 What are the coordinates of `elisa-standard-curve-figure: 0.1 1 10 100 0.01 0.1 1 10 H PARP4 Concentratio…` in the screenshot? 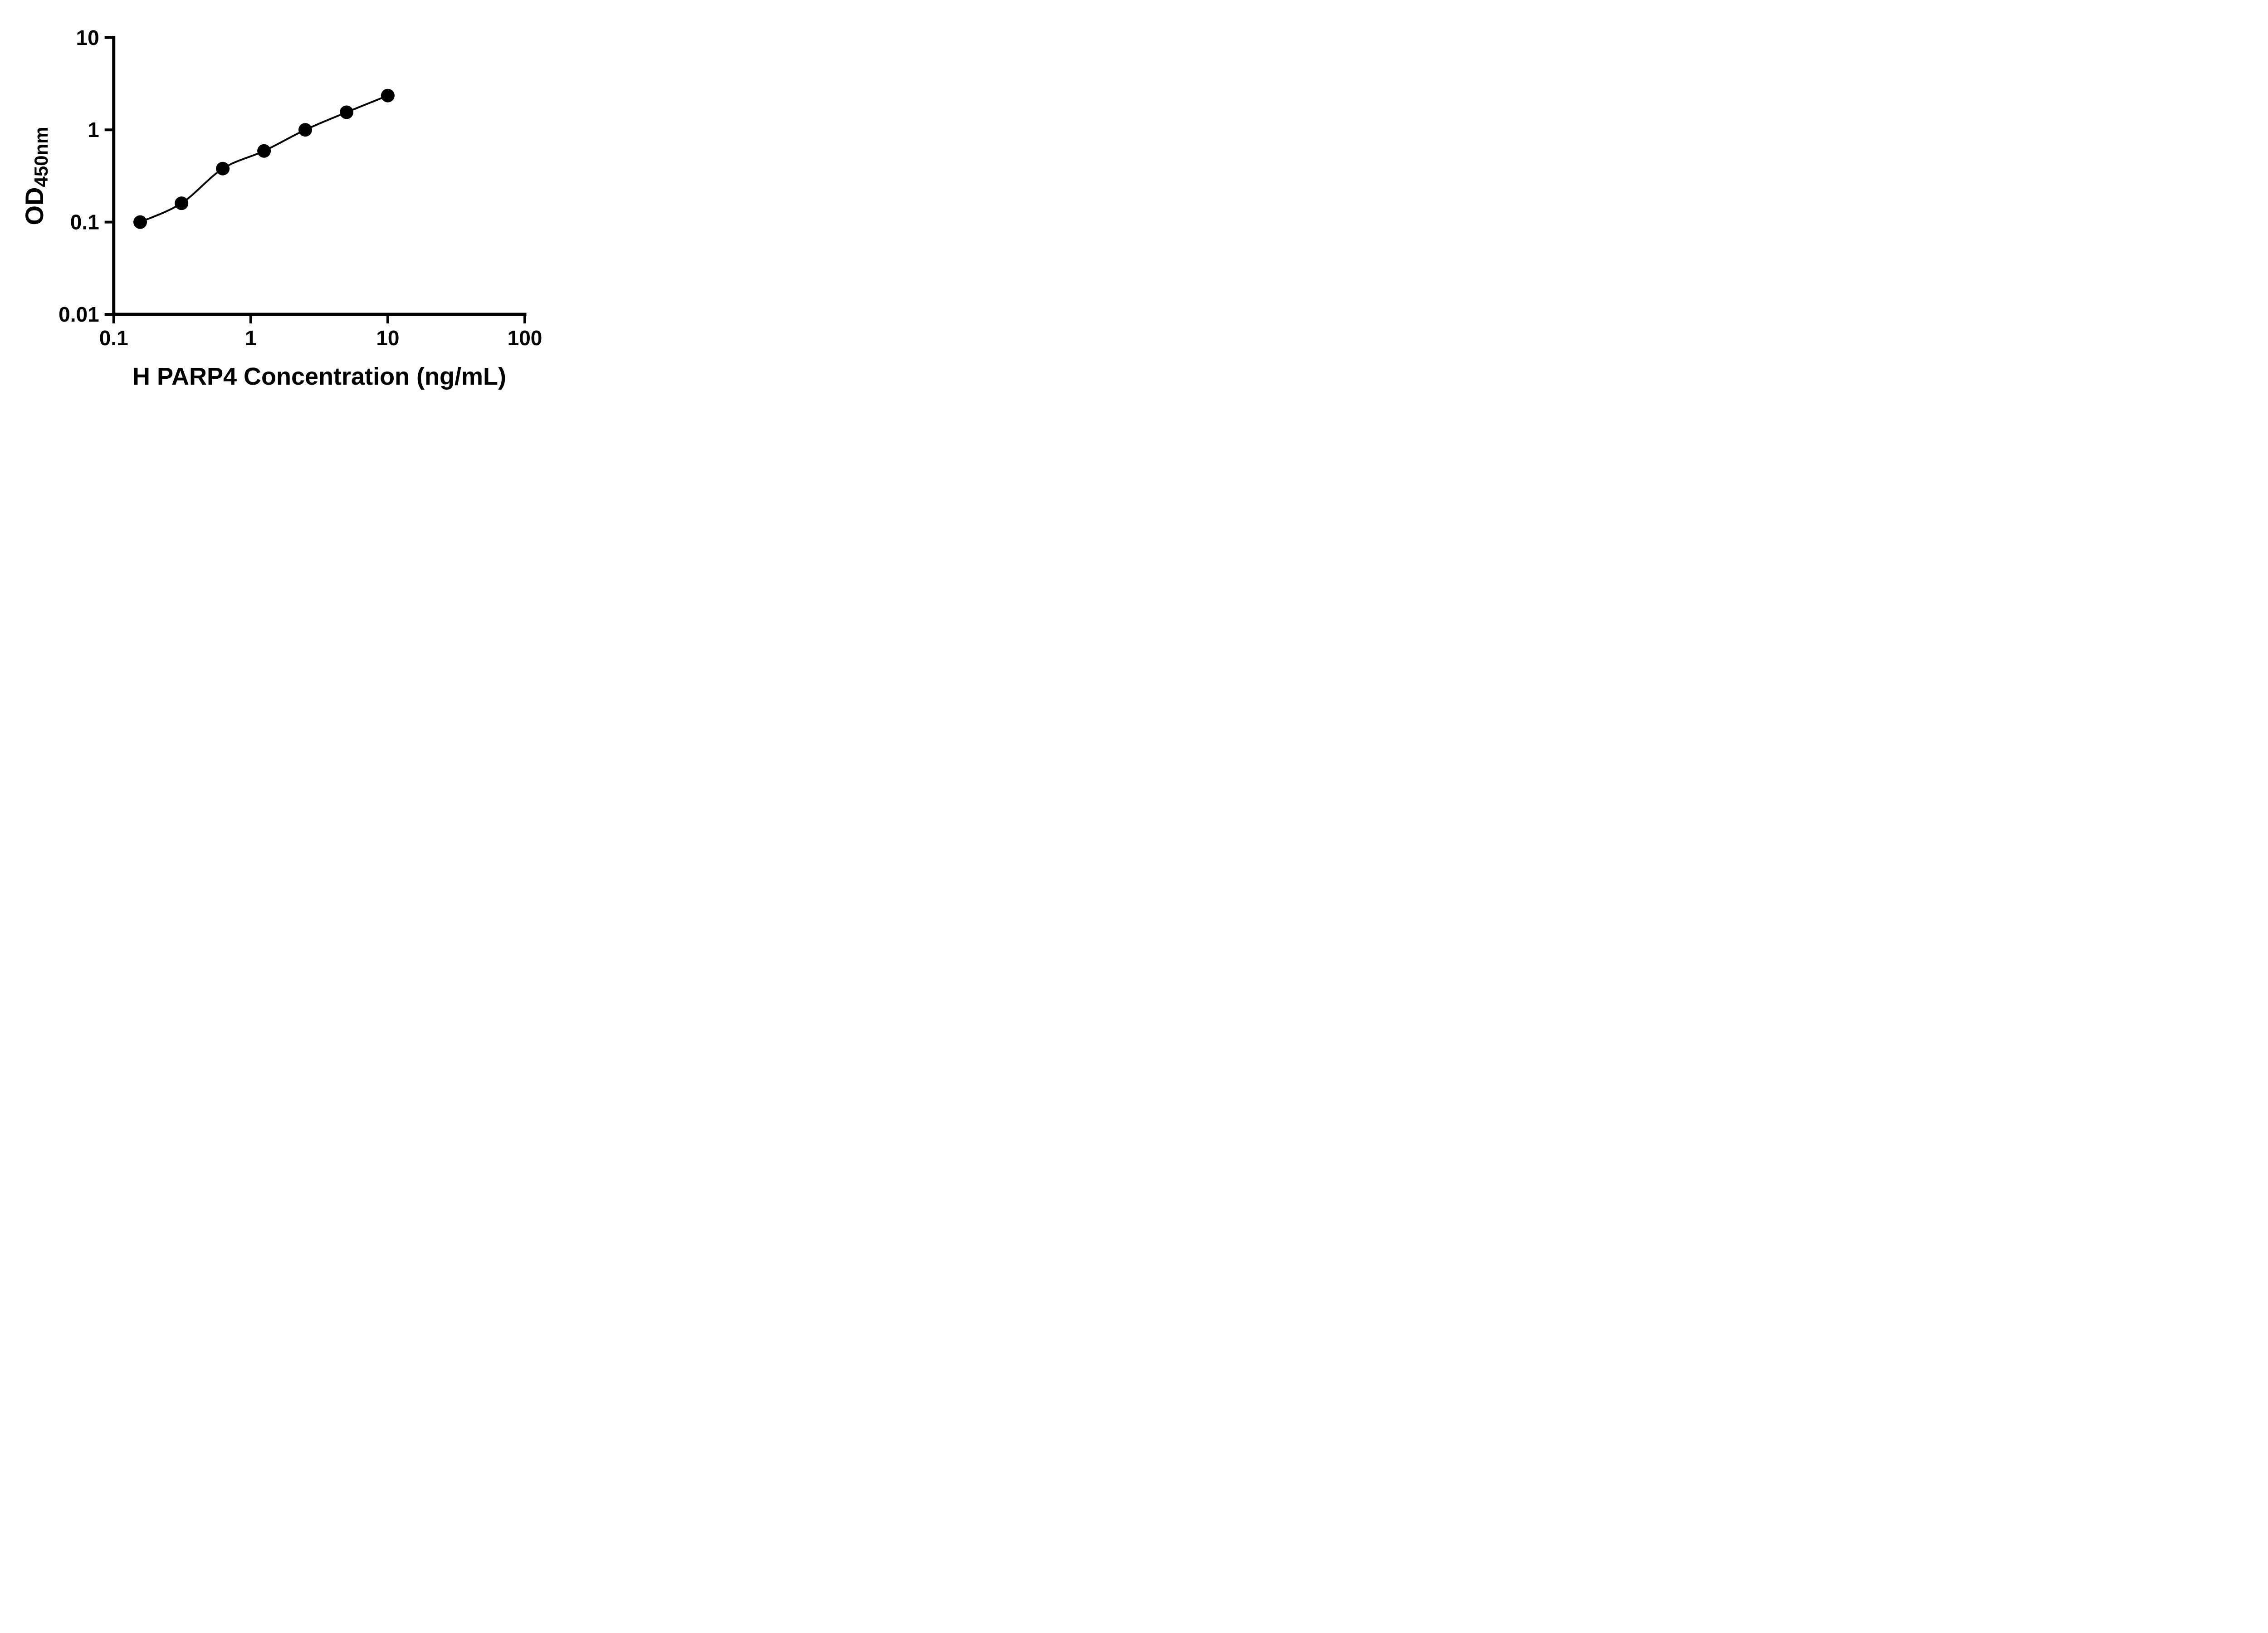 It's located at (291, 204).